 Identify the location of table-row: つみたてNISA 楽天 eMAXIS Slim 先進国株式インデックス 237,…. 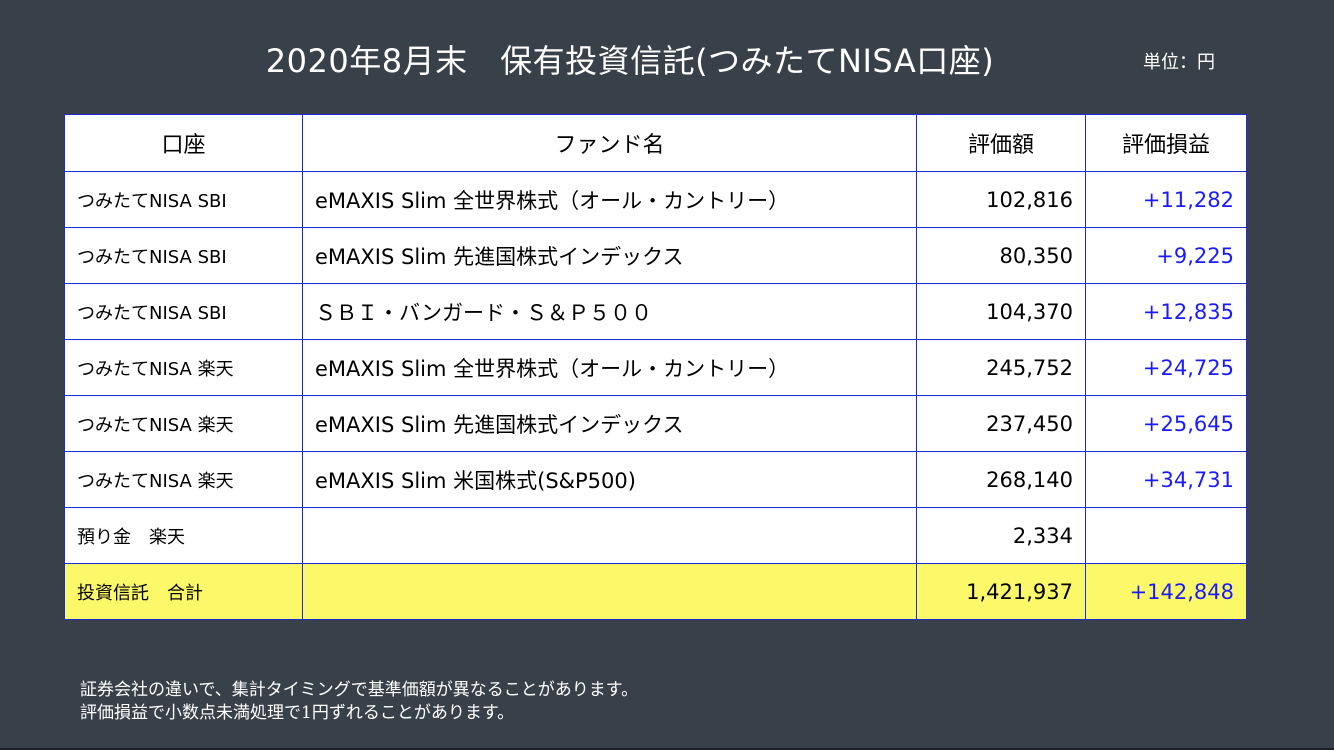
(655, 423).